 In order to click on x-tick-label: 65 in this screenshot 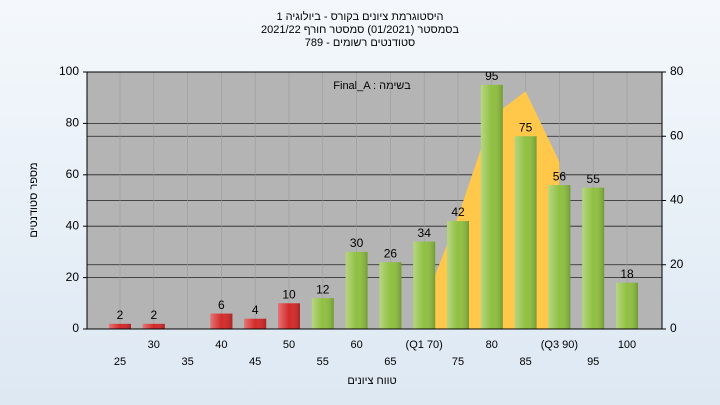, I will do `click(390, 362)`.